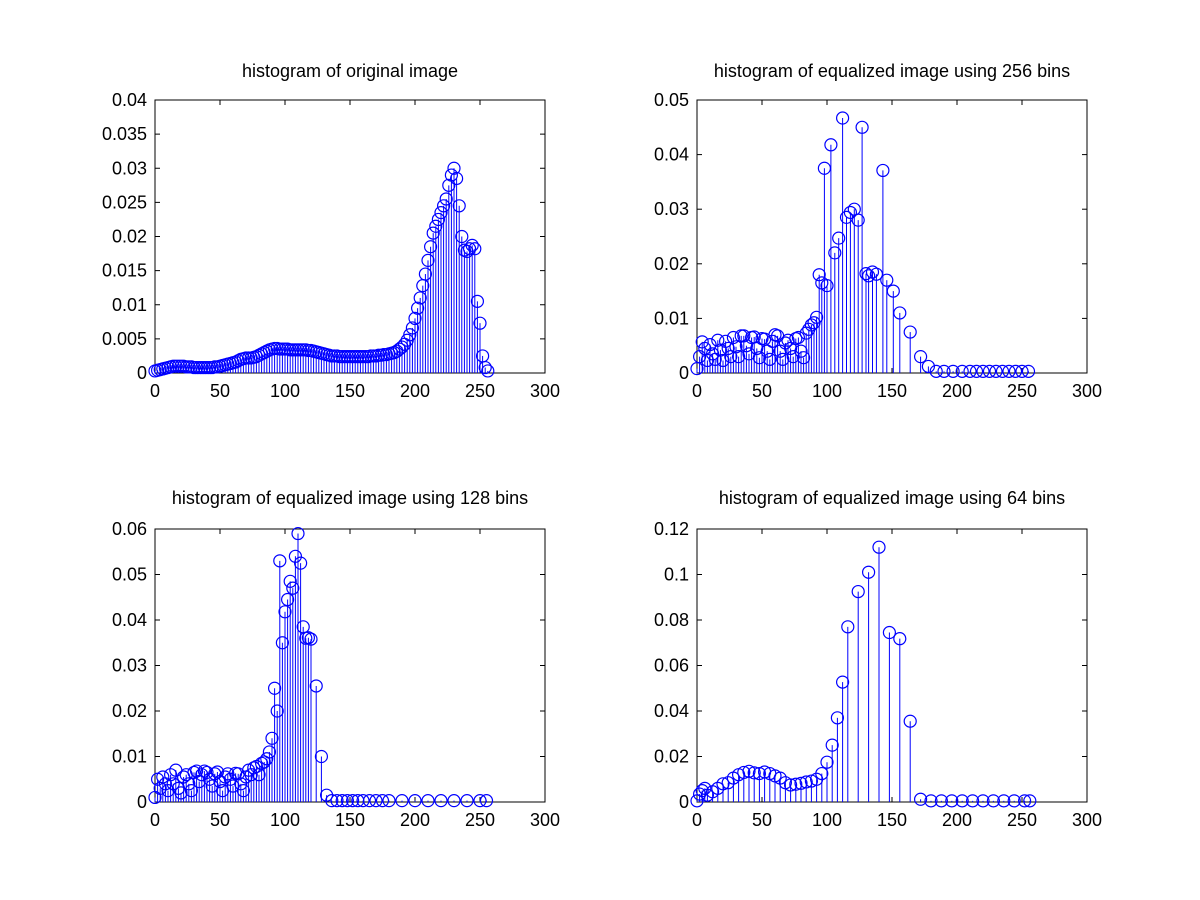 The height and width of the screenshot is (900, 1200). What do you see at coordinates (350, 71) in the screenshot?
I see `subplot-title: histogram of original image` at bounding box center [350, 71].